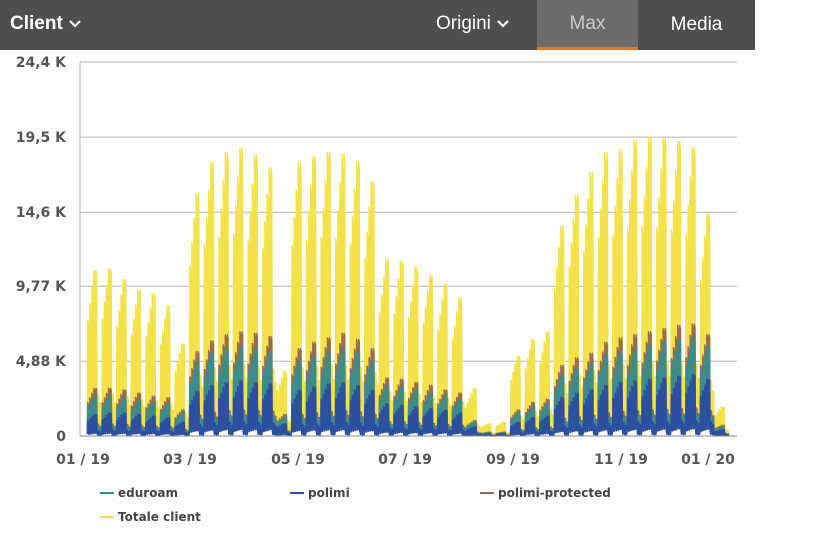 This screenshot has height=537, width=825. What do you see at coordinates (554, 493) in the screenshot?
I see `legend-label: polimi-protected` at bounding box center [554, 493].